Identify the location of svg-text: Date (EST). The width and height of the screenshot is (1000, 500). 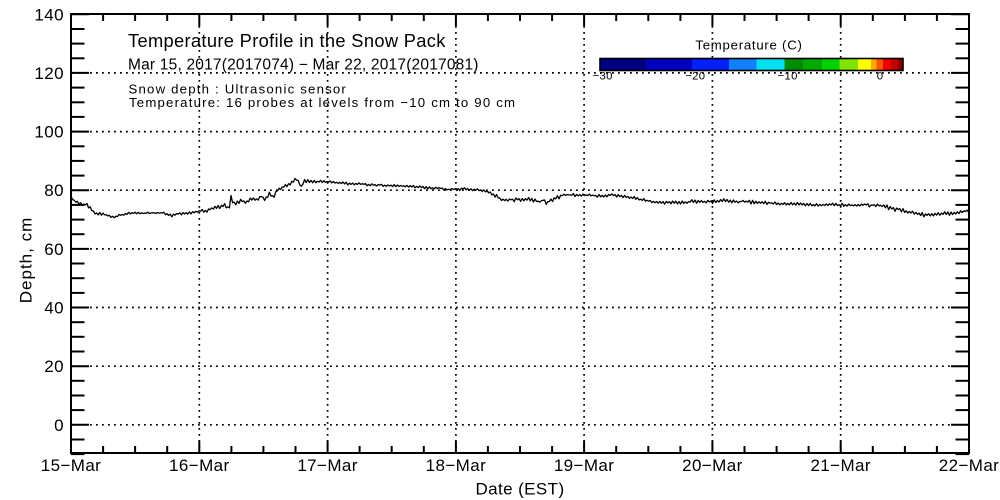
(519, 489).